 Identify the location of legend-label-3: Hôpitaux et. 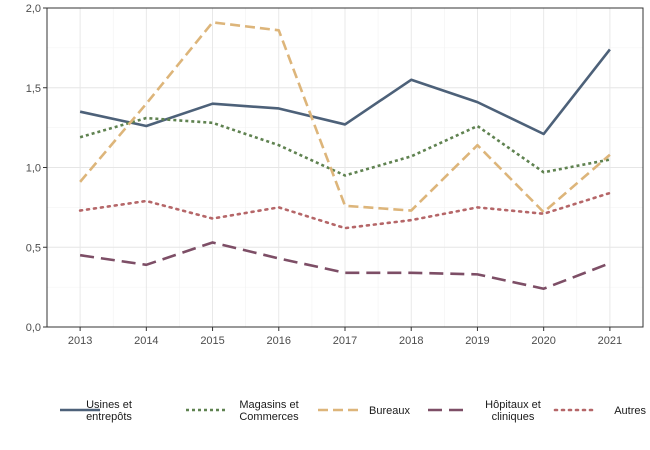
(513, 405).